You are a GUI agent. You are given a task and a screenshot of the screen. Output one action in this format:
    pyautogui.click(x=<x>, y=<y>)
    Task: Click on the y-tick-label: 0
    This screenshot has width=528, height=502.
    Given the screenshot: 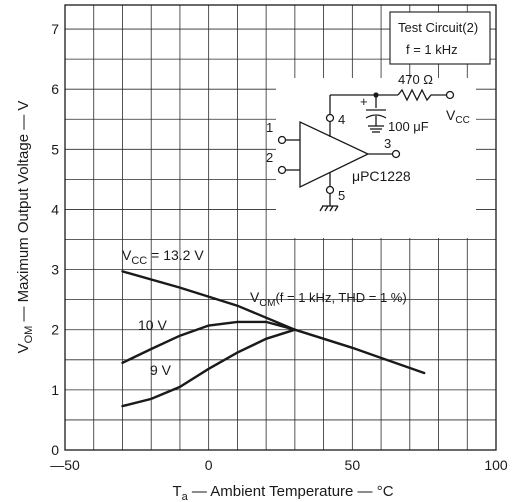 What is the action you would take?
    pyautogui.click(x=55, y=450)
    